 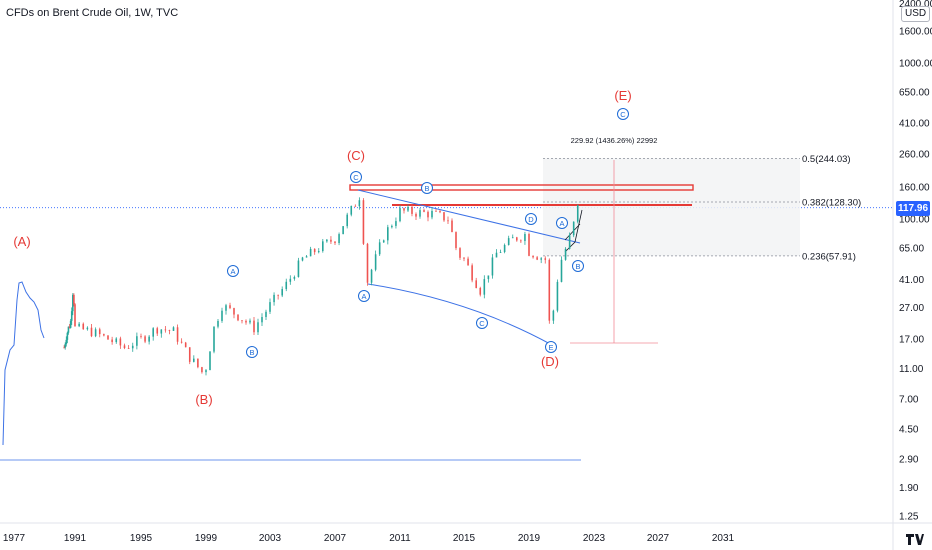 What do you see at coordinates (521, 187) in the screenshot?
I see `resistance-box` at bounding box center [521, 187].